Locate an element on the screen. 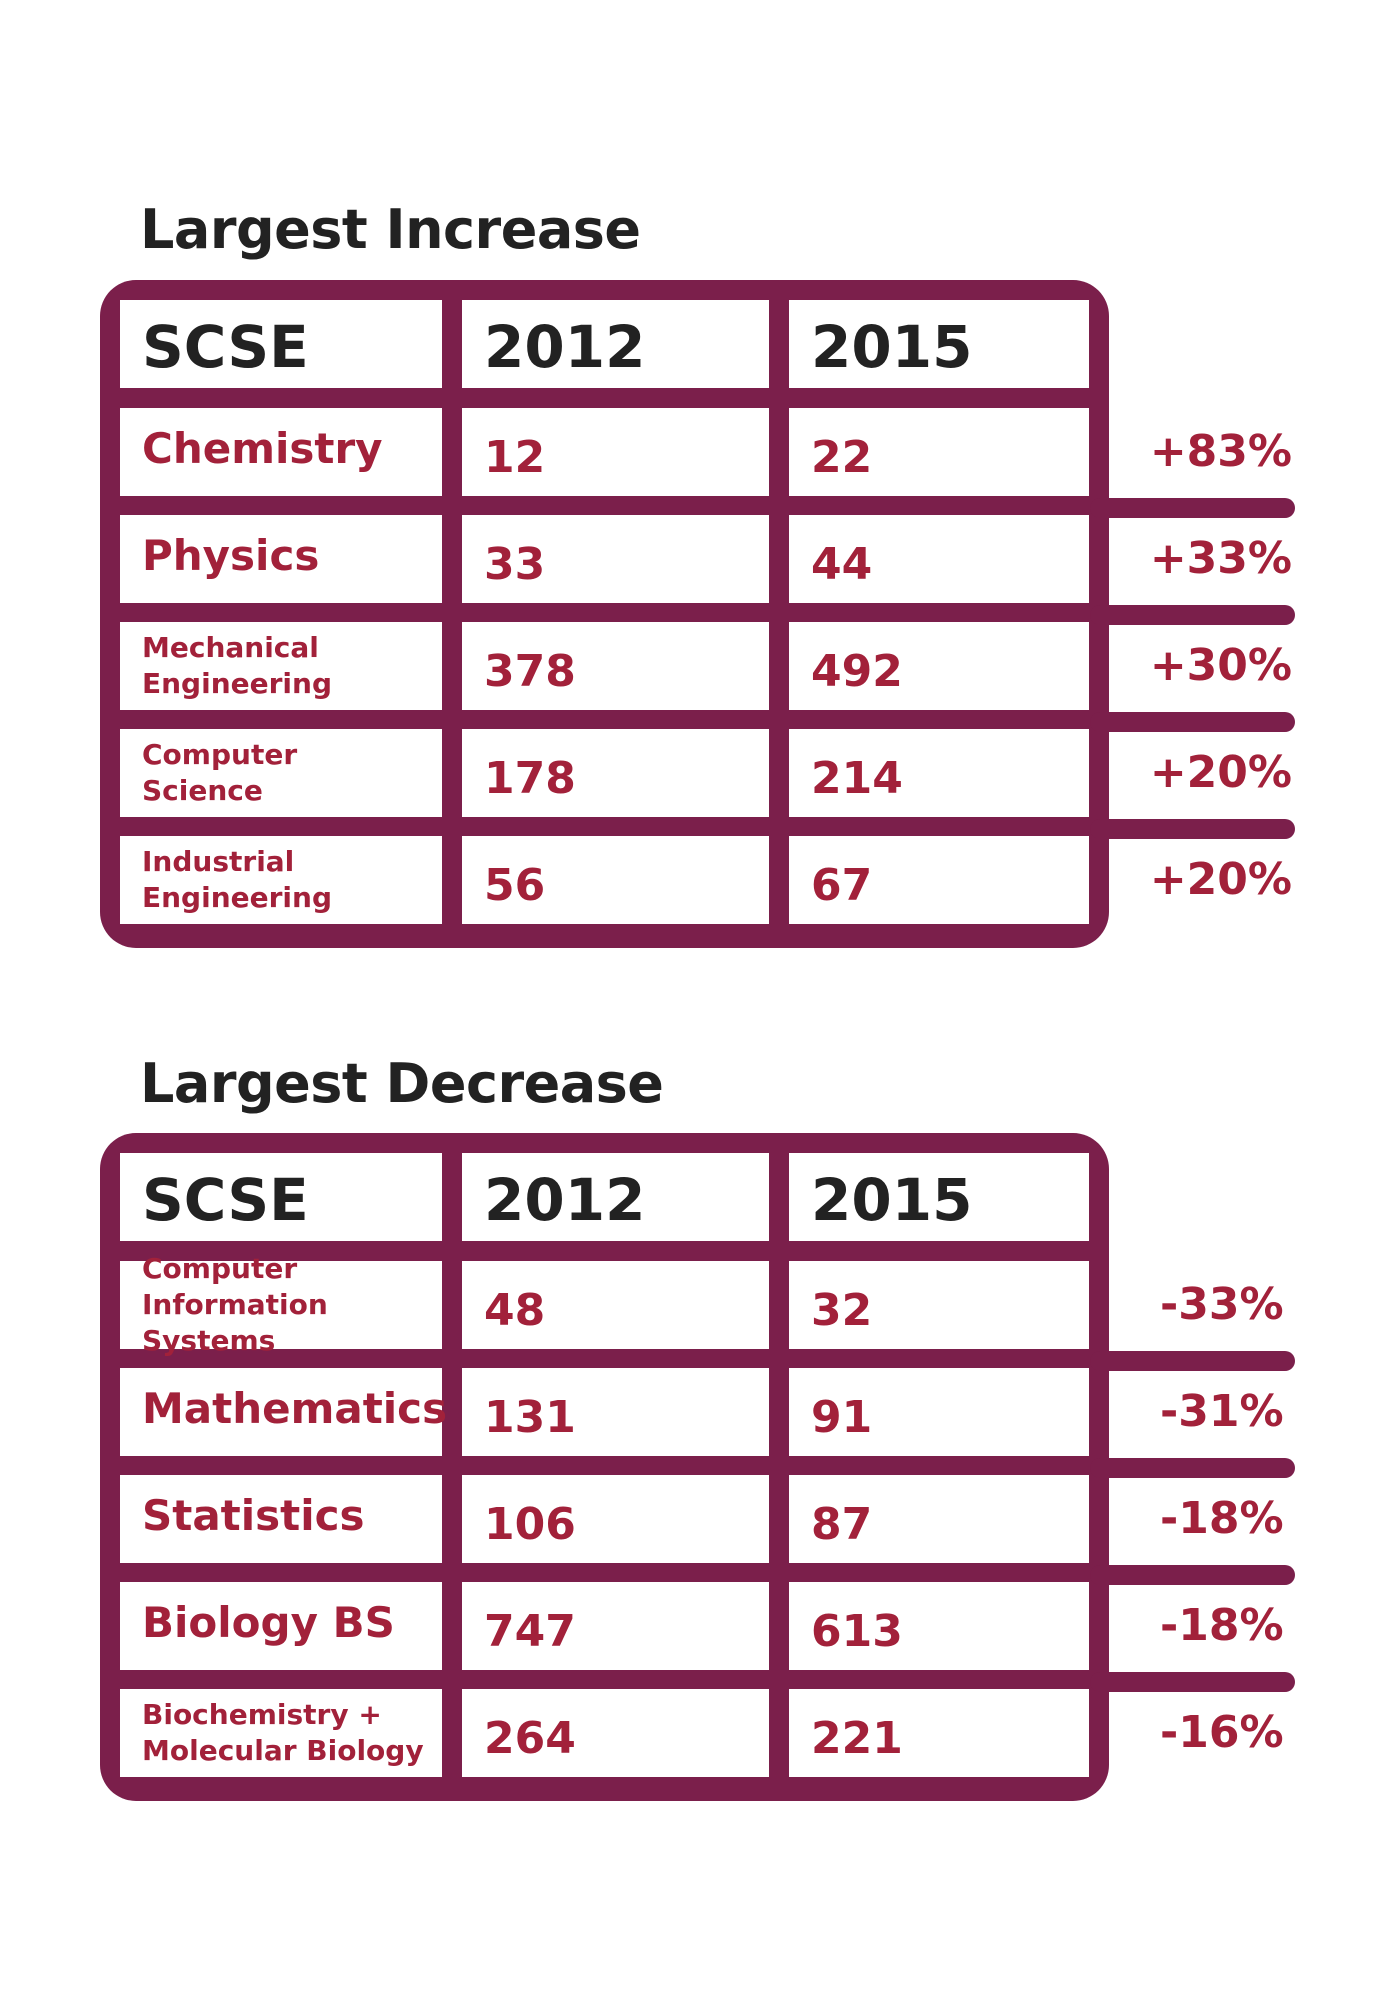  decrease-title: Largest Decrease is located at coordinates (402, 1083).